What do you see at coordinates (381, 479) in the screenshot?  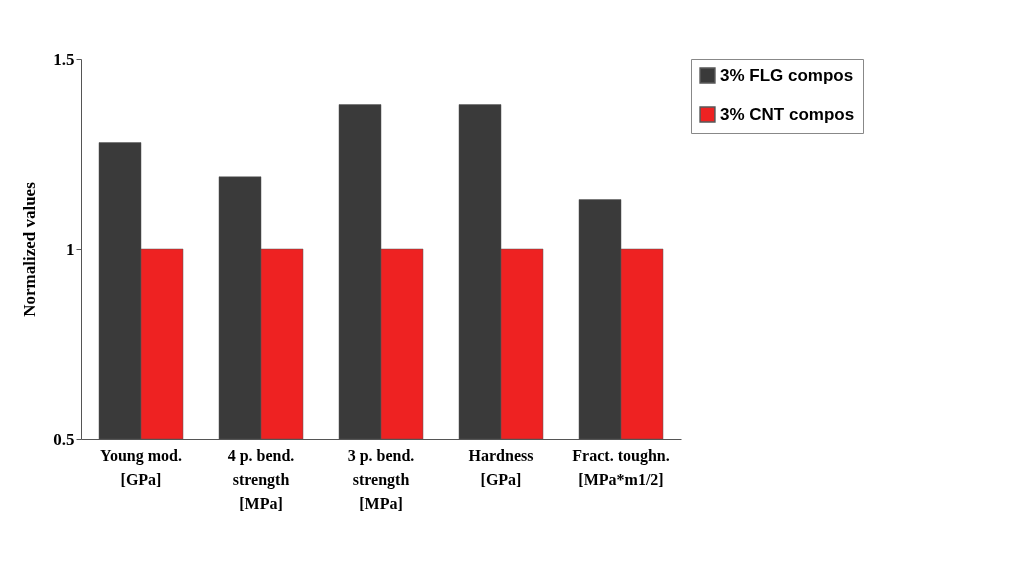 I see `x-tick-label: 3 p. bend. strength [MPa]` at bounding box center [381, 479].